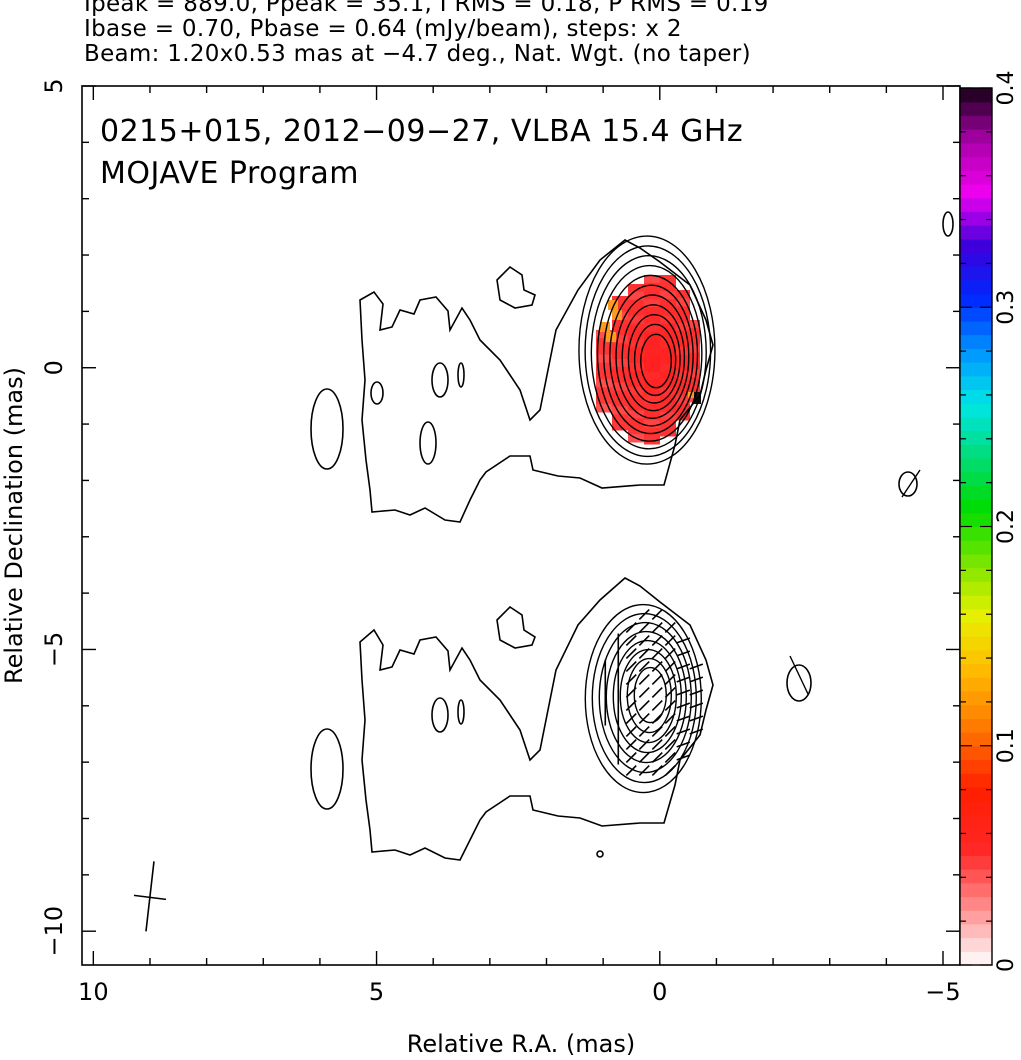 Image resolution: width=1021 pixels, height=1060 pixels. What do you see at coordinates (93, 992) in the screenshot?
I see `x-tick-label: 10` at bounding box center [93, 992].